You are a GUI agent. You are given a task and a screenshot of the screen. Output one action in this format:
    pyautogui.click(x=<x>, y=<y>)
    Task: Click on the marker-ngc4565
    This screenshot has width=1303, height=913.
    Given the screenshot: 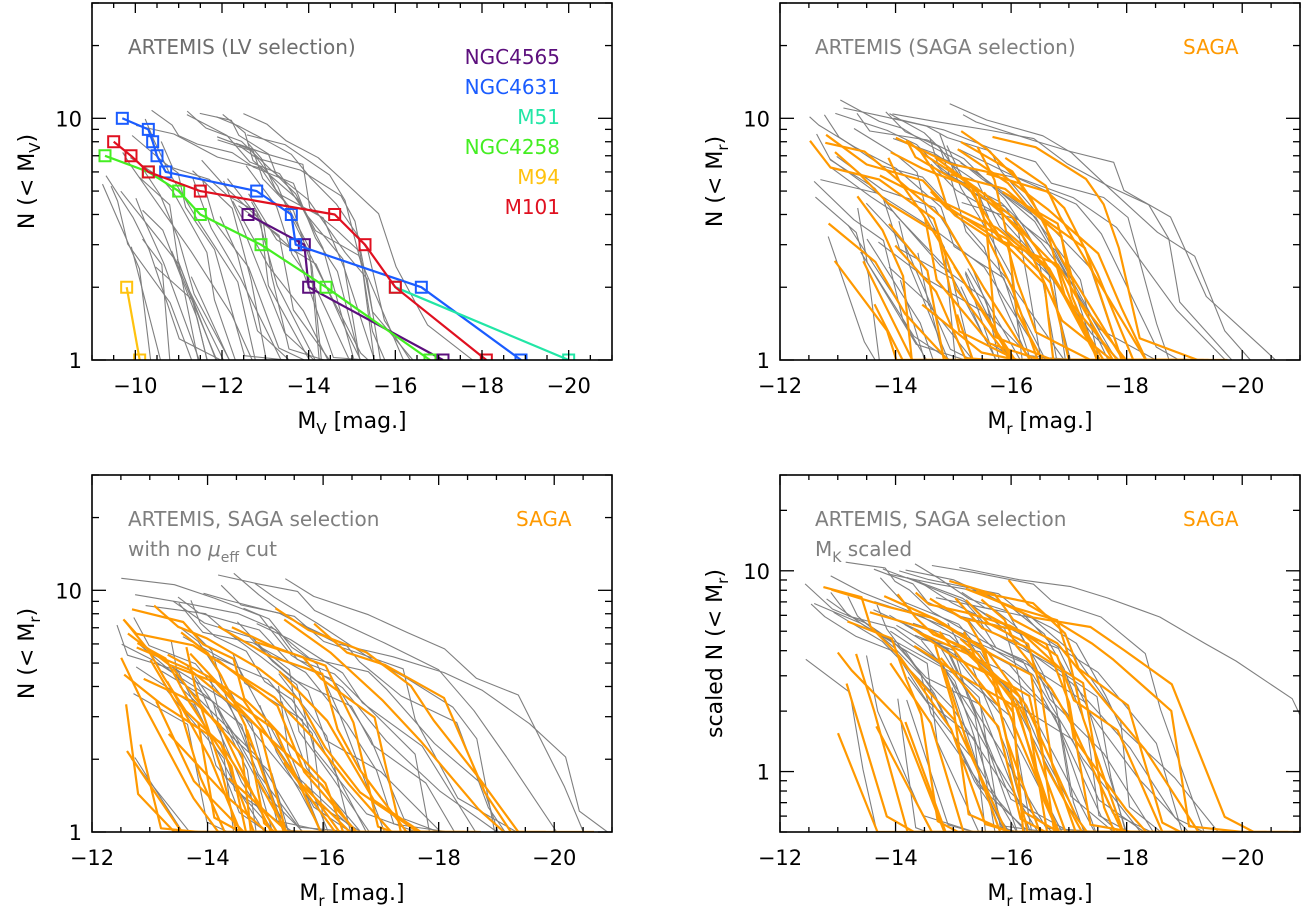 What is the action you would take?
    pyautogui.click(x=248, y=214)
    